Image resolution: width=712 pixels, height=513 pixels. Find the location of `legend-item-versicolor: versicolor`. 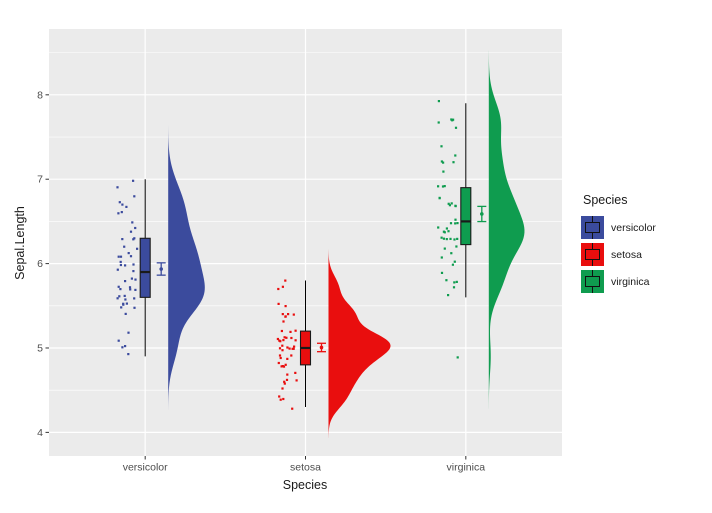

legend-item-versicolor: versicolor is located at coordinates (618, 227).